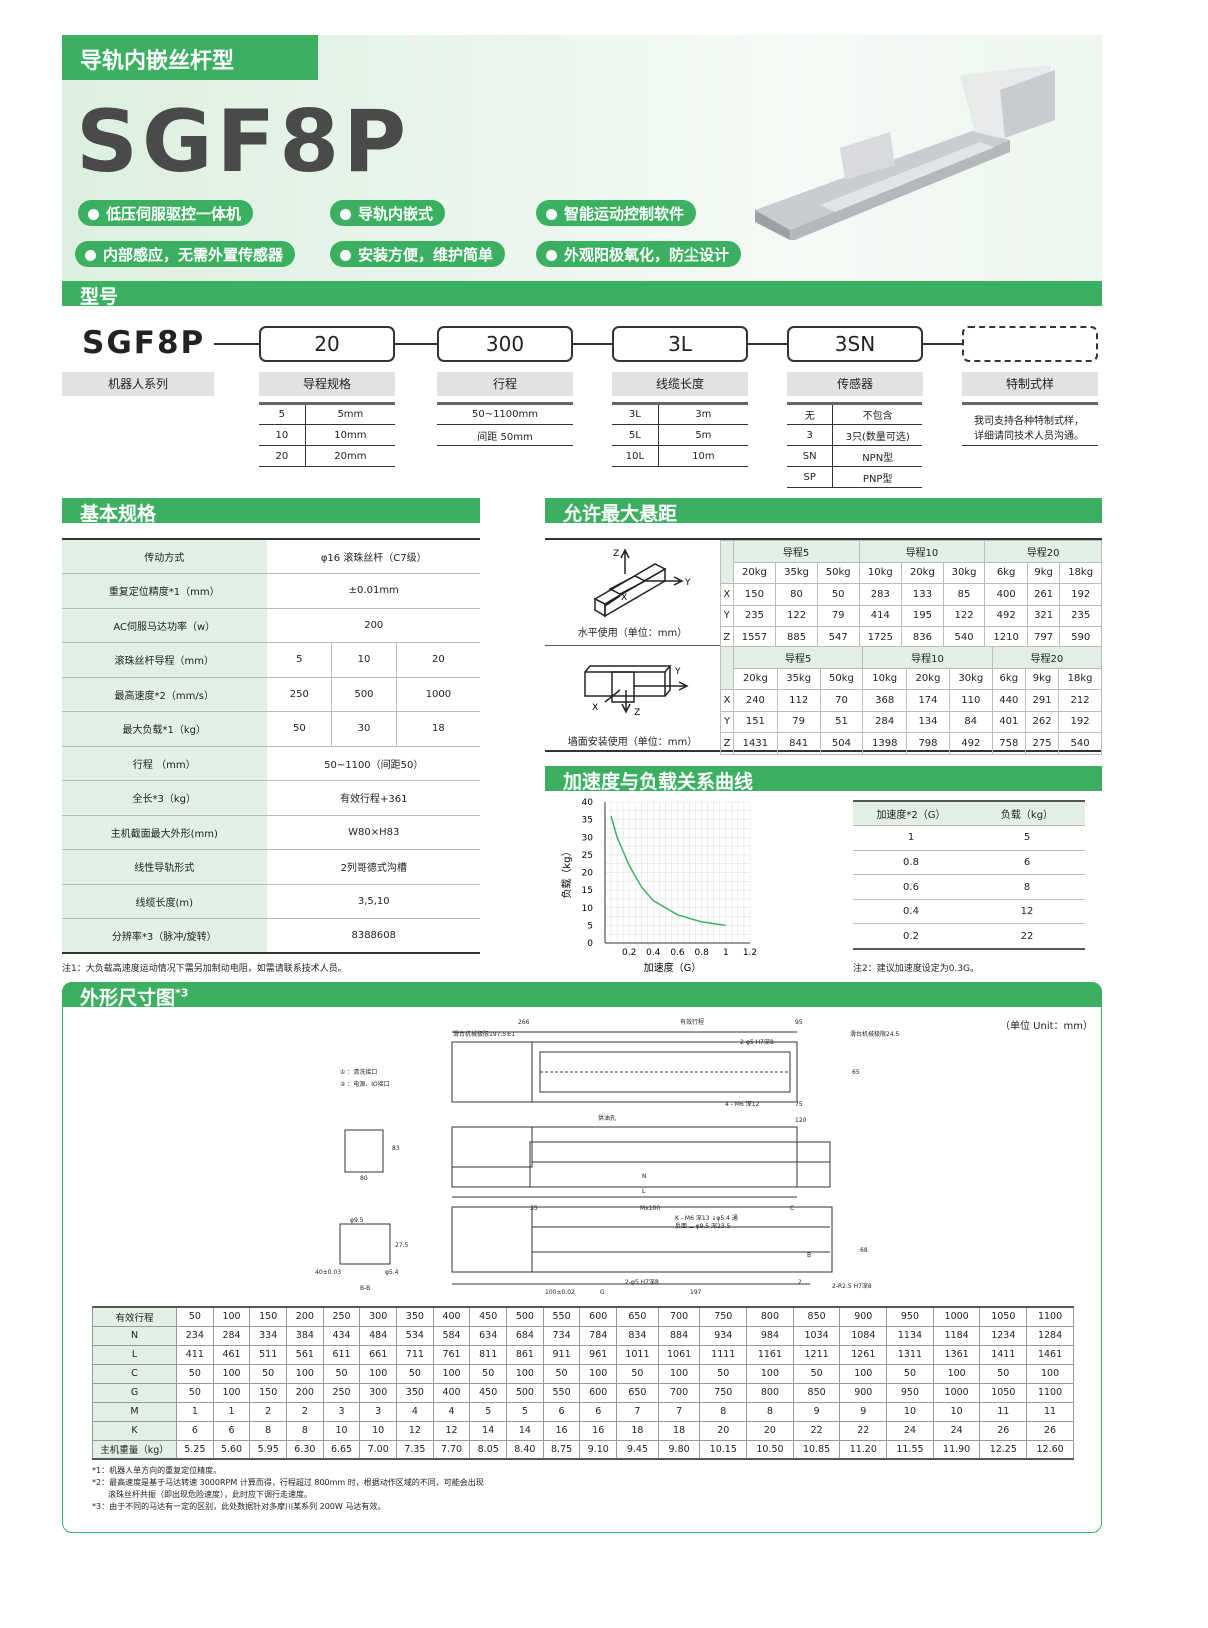 The height and width of the screenshot is (1628, 1208). Describe the element at coordinates (727, 615) in the screenshot. I see `overhang-cell: Y` at that location.